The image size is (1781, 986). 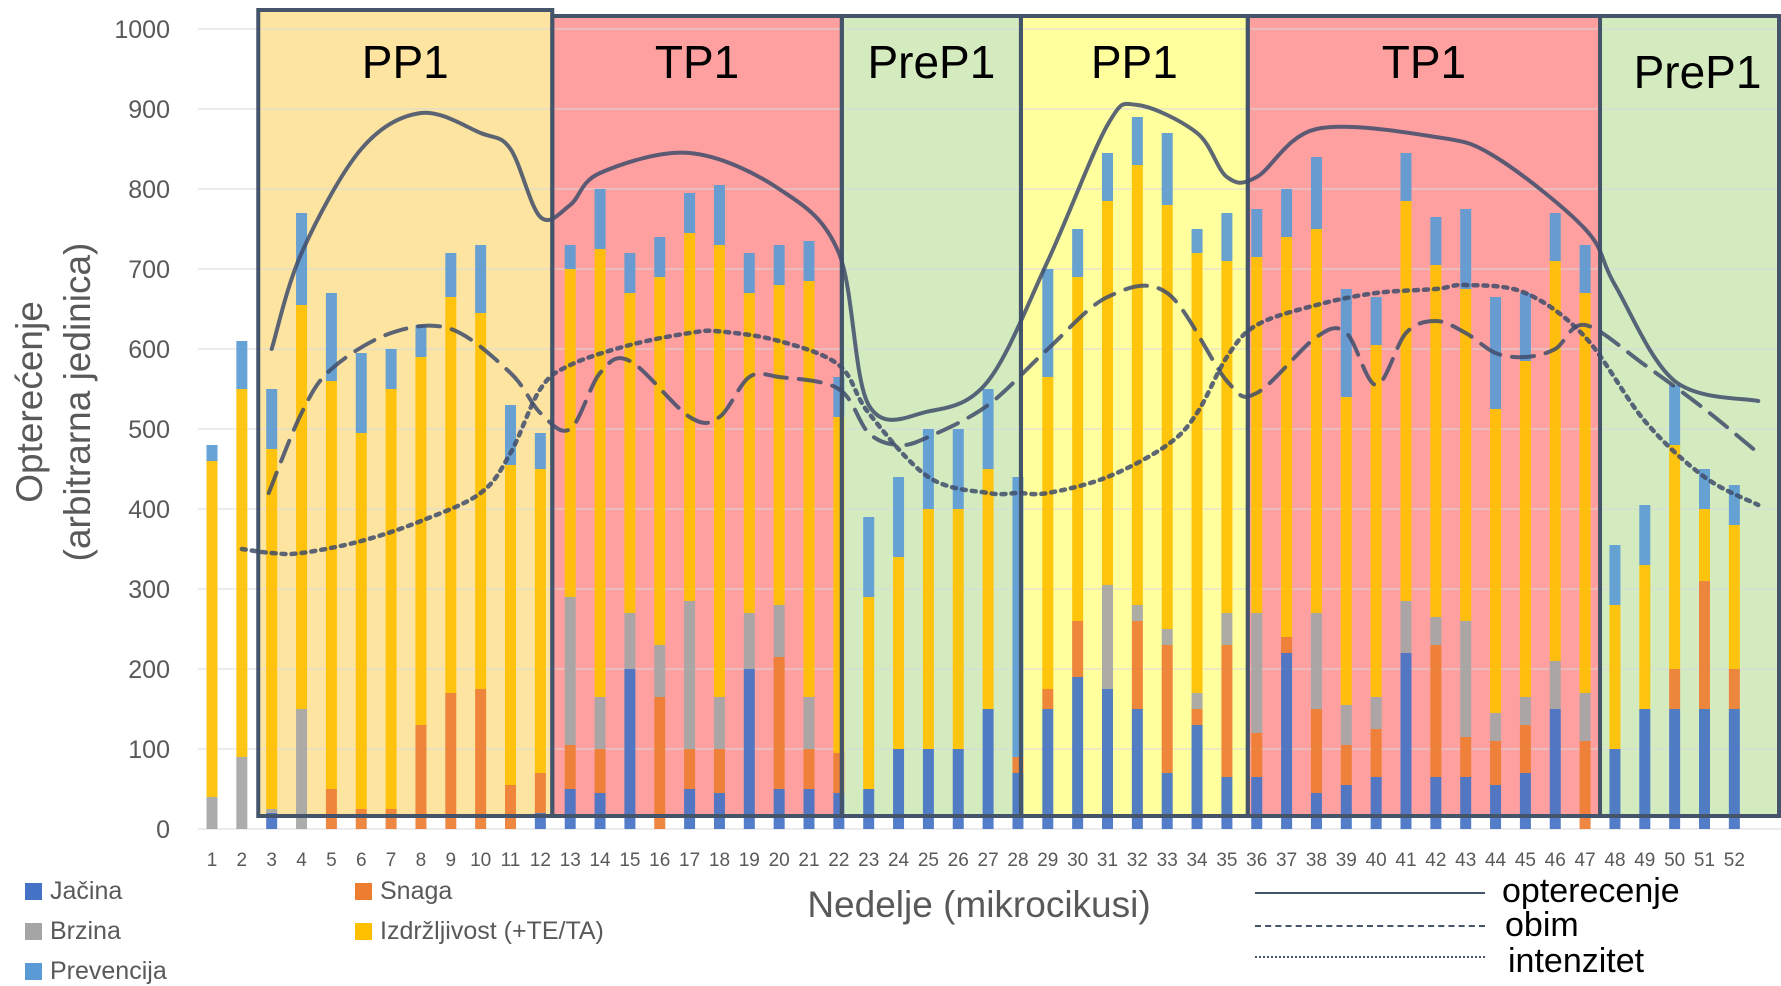 I want to click on bar-brzina-w36, so click(x=1257, y=673).